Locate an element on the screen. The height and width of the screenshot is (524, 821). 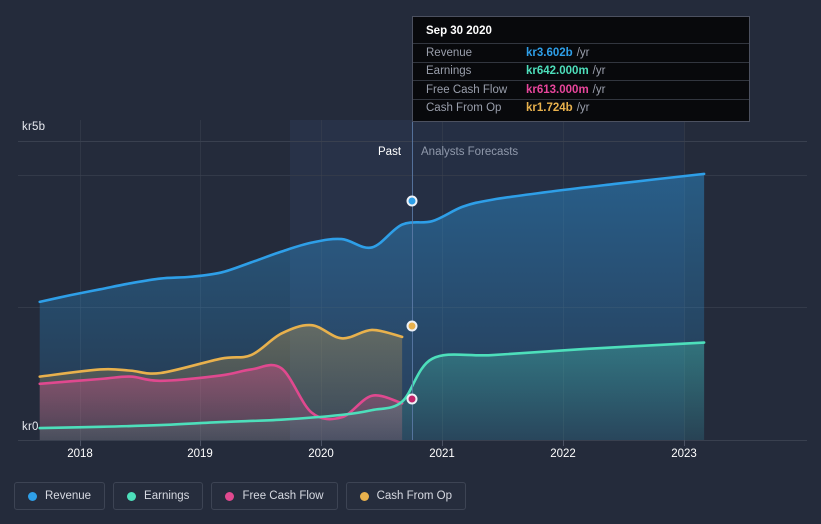
series-line-cash-from-op is located at coordinates (221, 350).